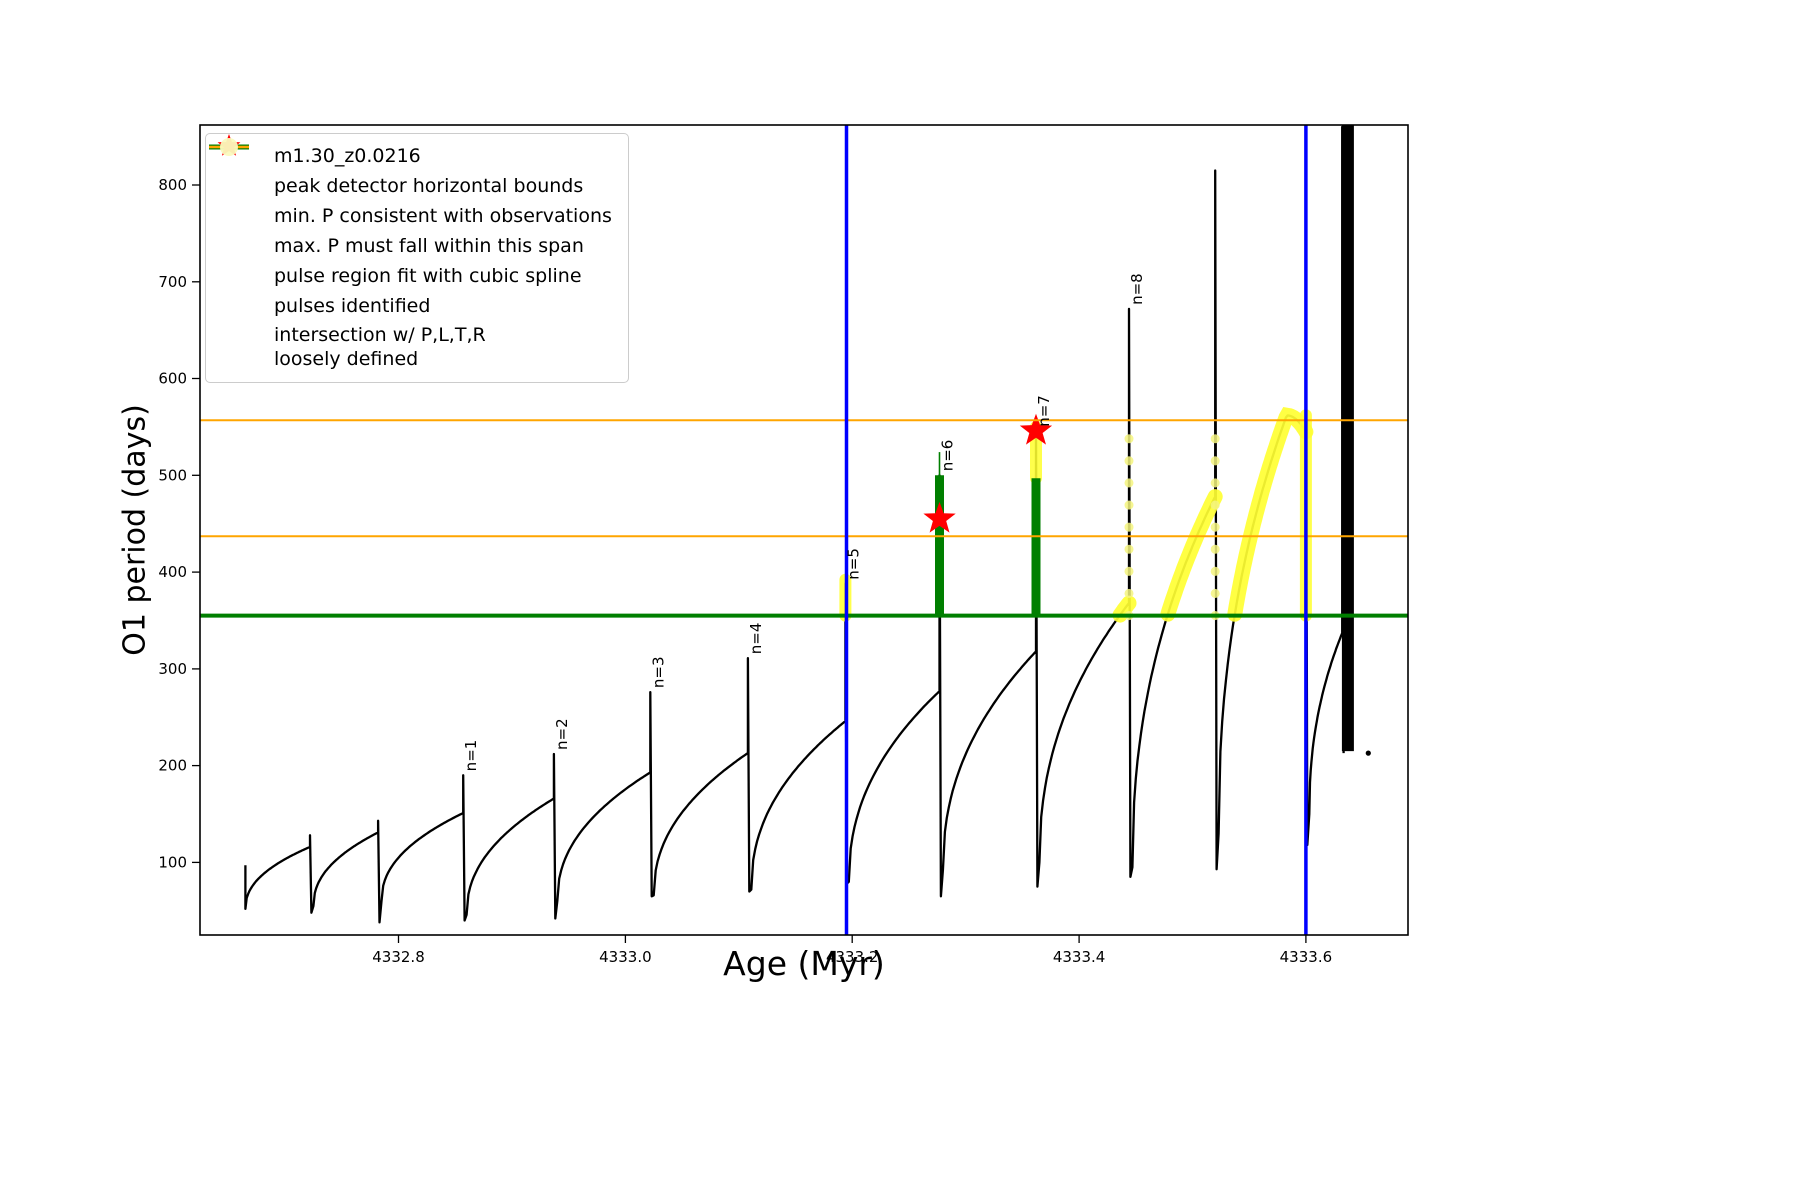 This screenshot has height=1200, width=1800. I want to click on green-line-marker-icon, so click(235, 187).